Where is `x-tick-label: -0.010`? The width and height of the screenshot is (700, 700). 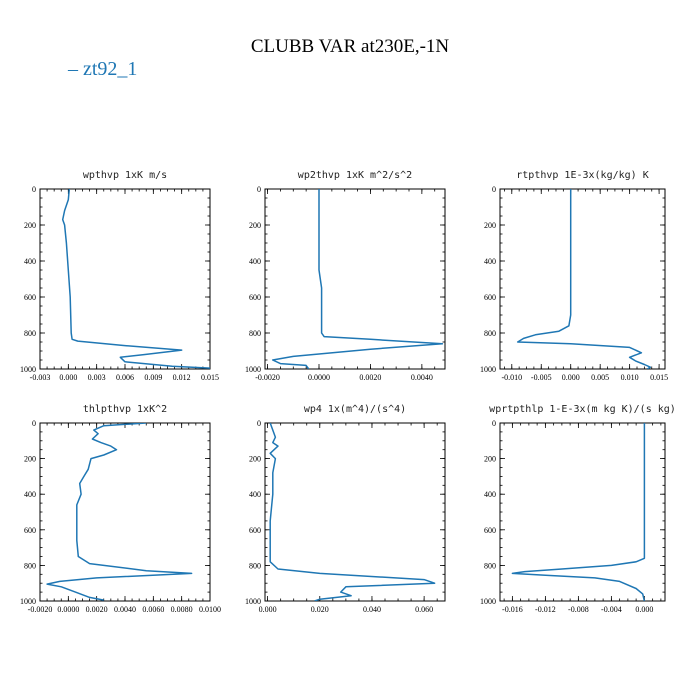 x-tick-label: -0.010 is located at coordinates (511, 377).